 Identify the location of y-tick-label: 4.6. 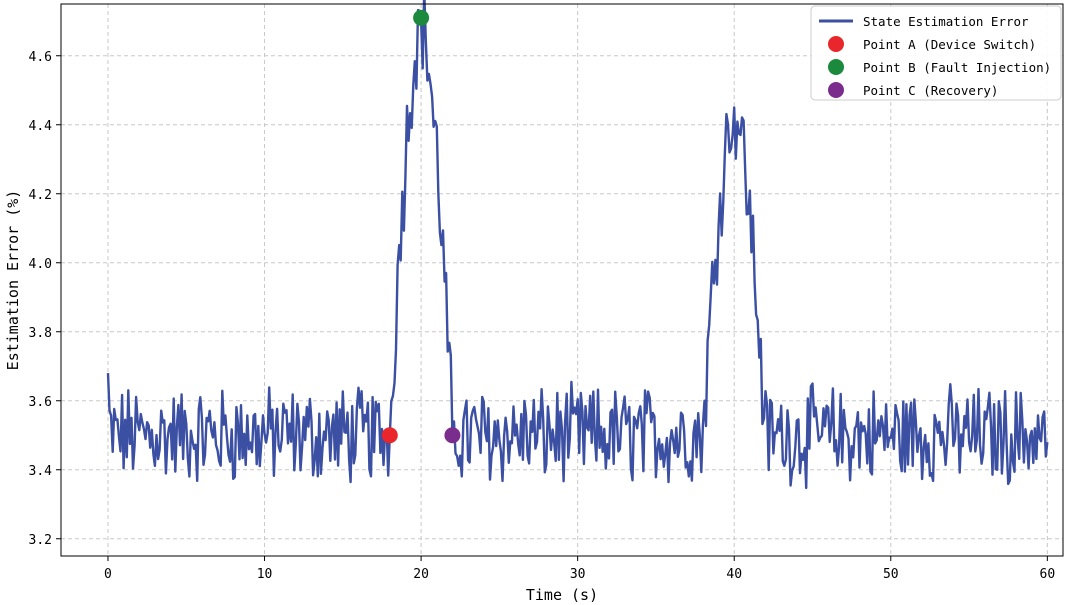
(40, 57).